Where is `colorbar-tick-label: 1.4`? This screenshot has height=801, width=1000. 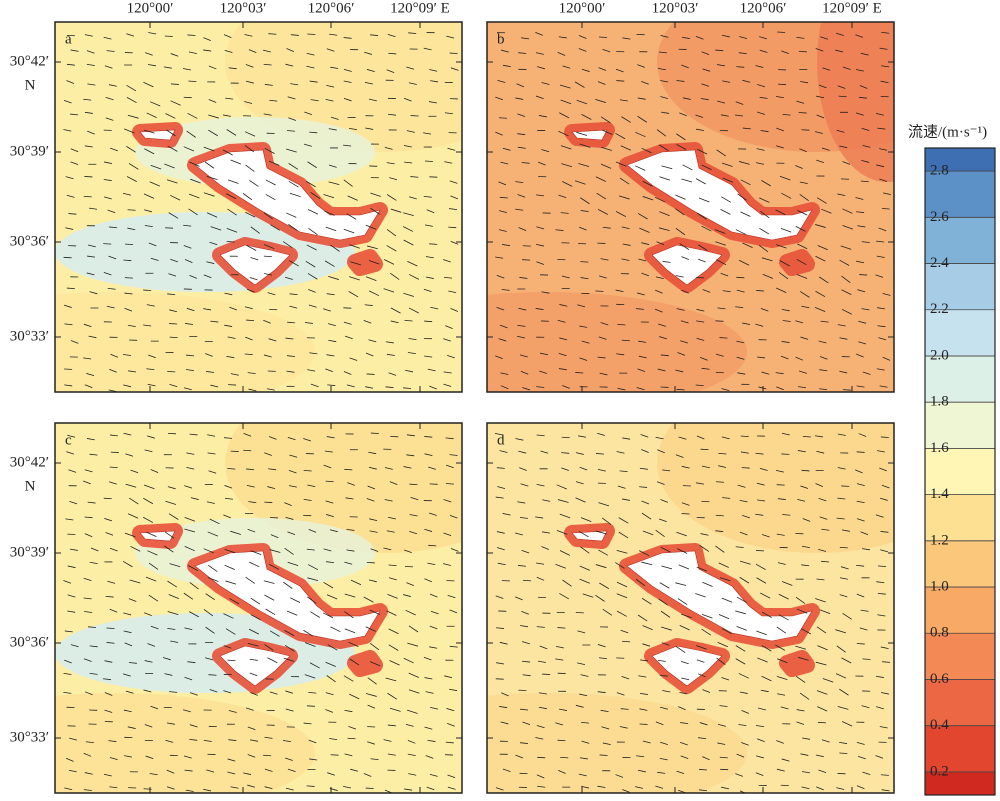 colorbar-tick-label: 1.4 is located at coordinates (939, 494).